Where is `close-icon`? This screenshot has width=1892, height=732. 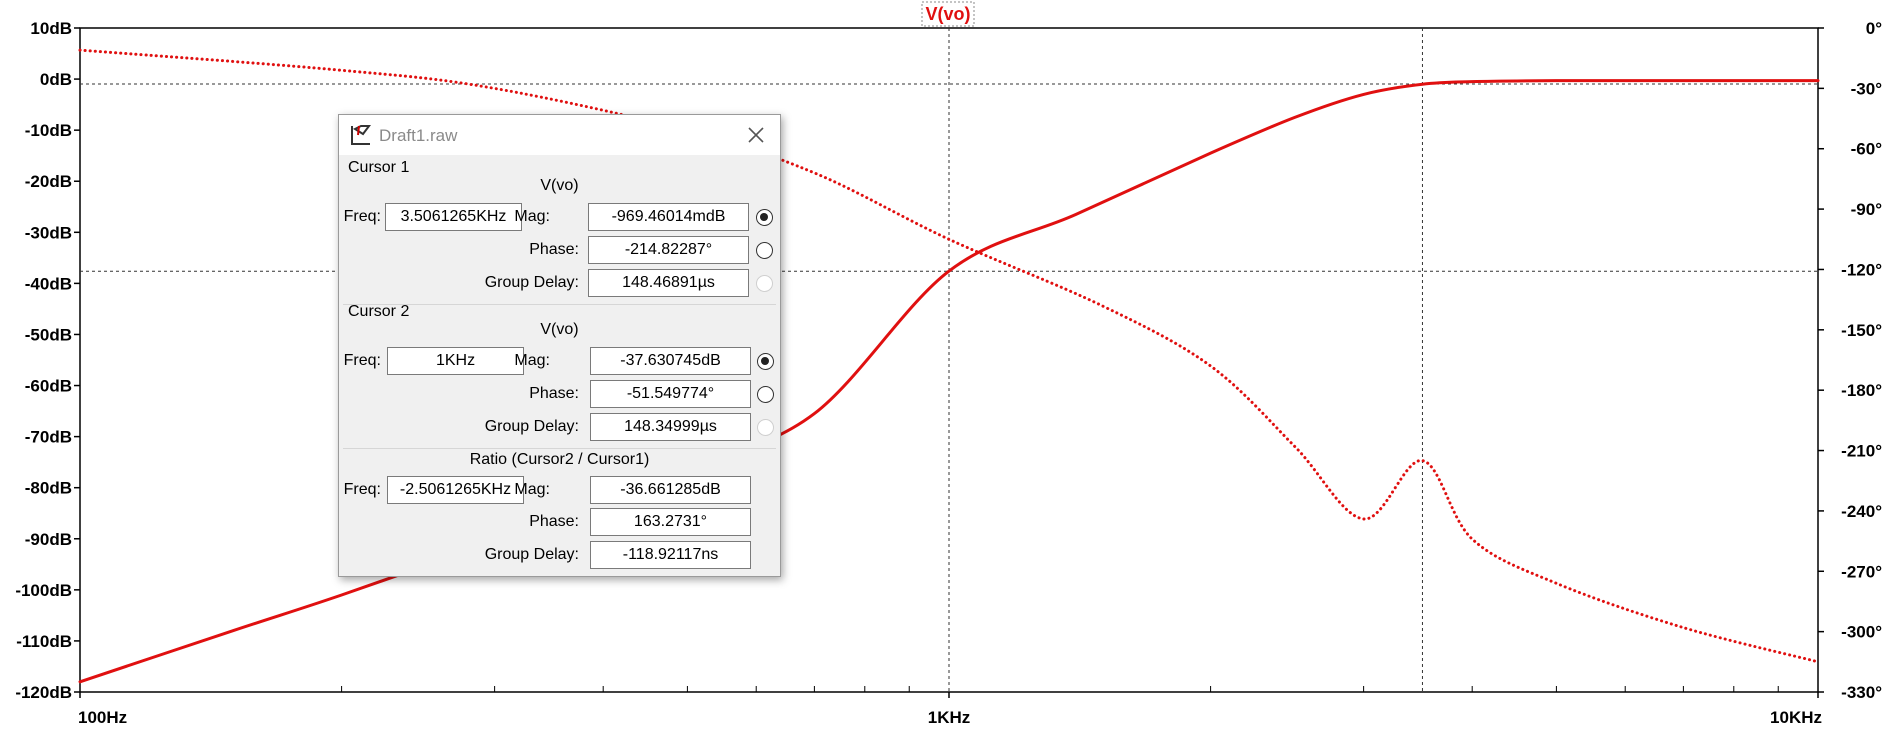 close-icon is located at coordinates (756, 135).